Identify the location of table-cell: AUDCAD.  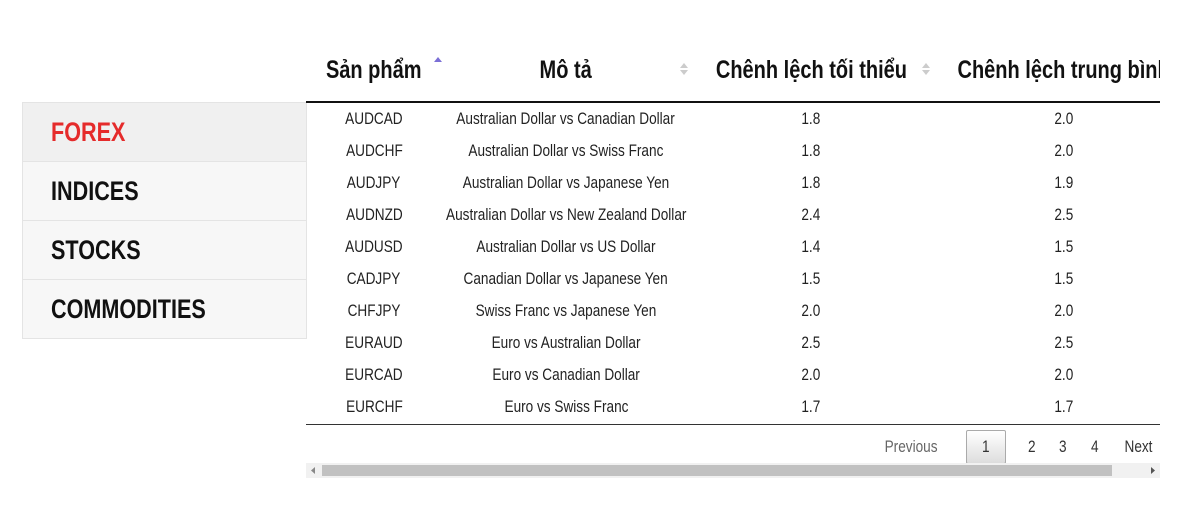
(374, 119).